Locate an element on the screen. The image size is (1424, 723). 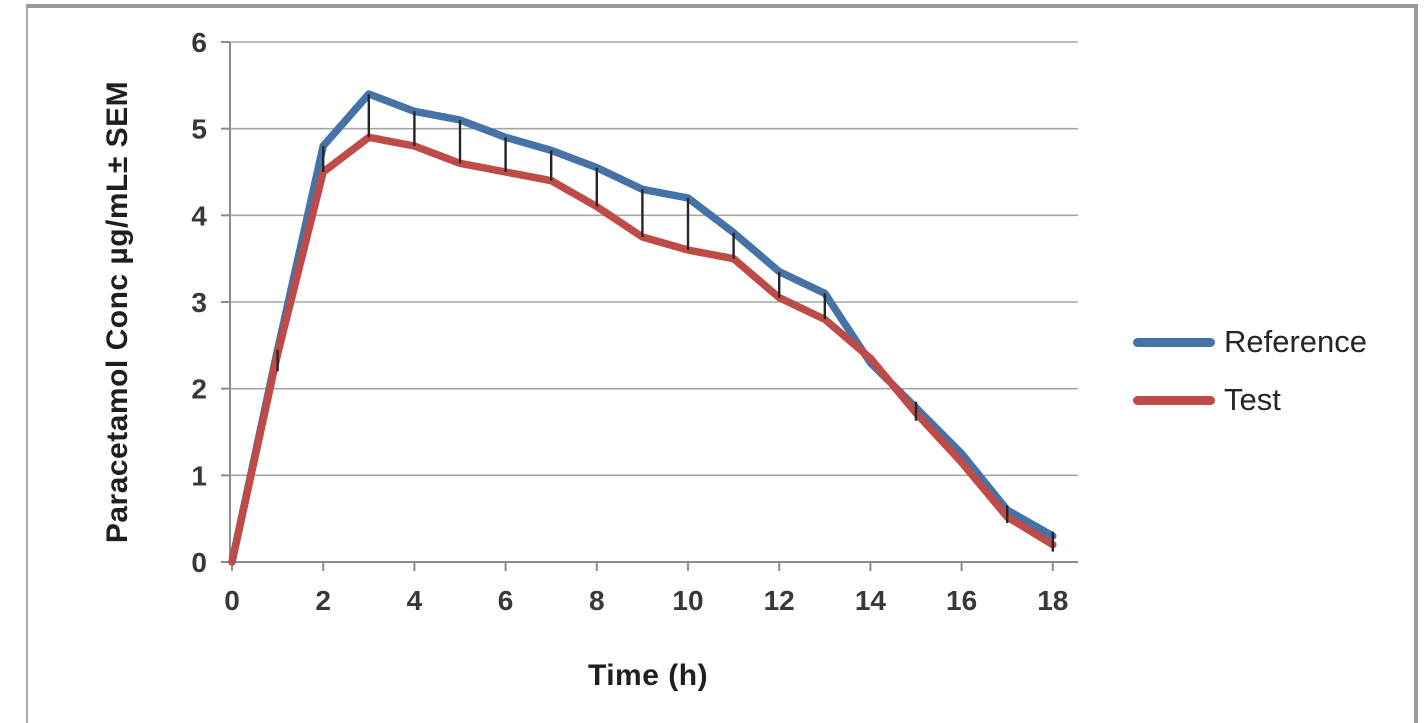
x-tick-label: 0 is located at coordinates (232, 600).